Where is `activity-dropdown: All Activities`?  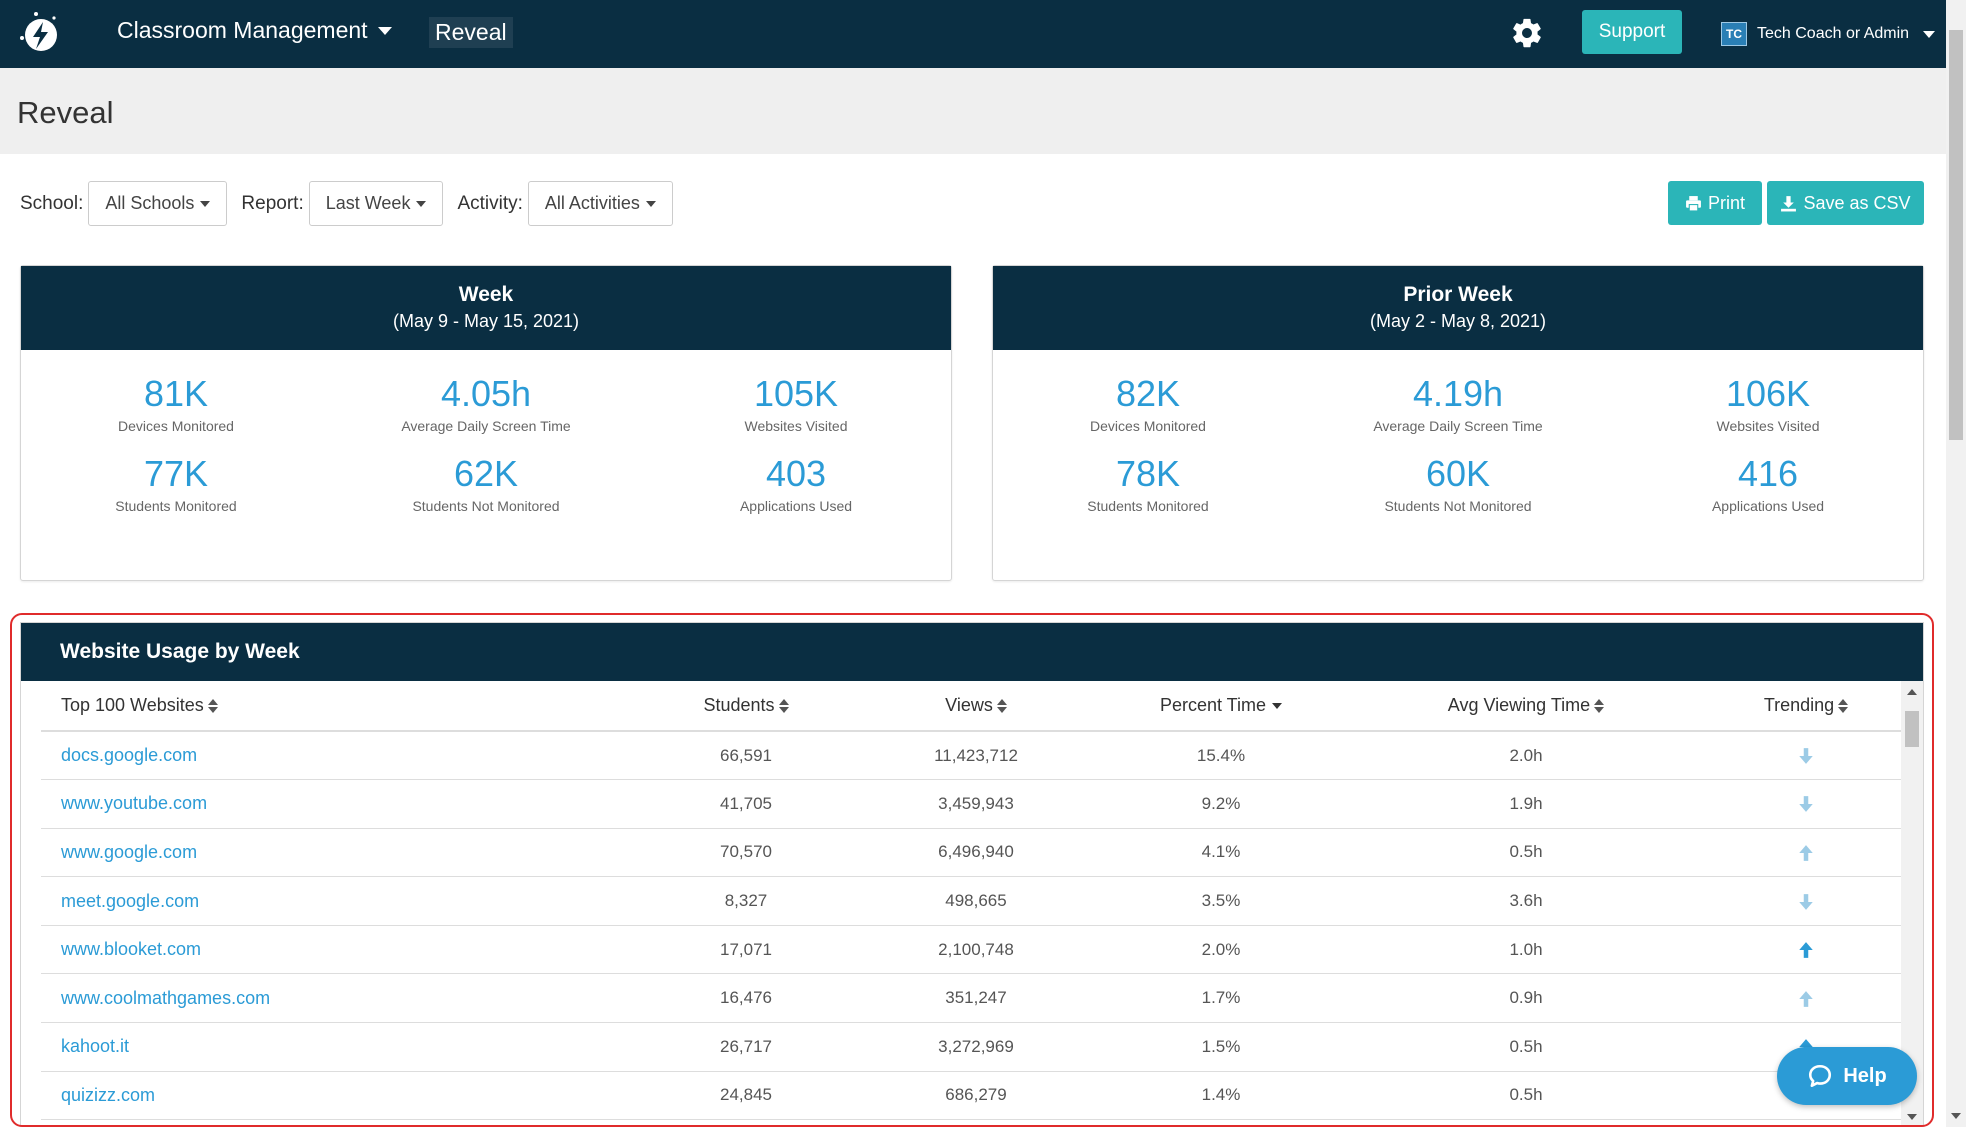 activity-dropdown: All Activities is located at coordinates (600, 203).